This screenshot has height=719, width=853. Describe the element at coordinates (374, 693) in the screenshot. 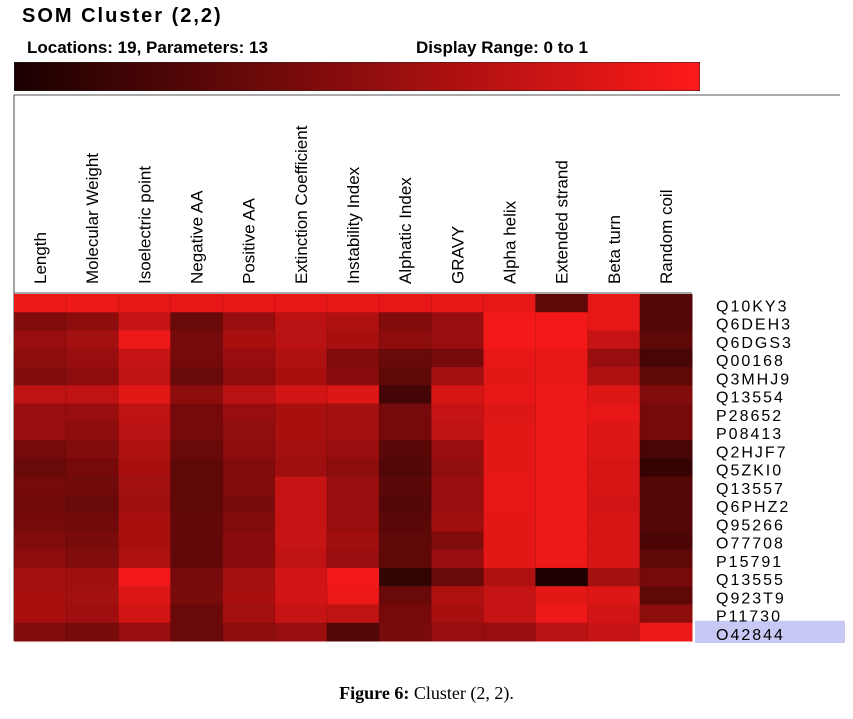

I see `caption-label: Figure 6:` at that location.